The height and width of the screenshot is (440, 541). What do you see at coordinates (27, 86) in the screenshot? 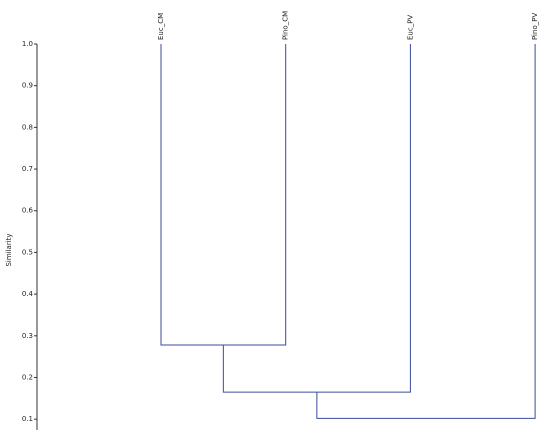
I see `y-tick-label: 0.9` at bounding box center [27, 86].